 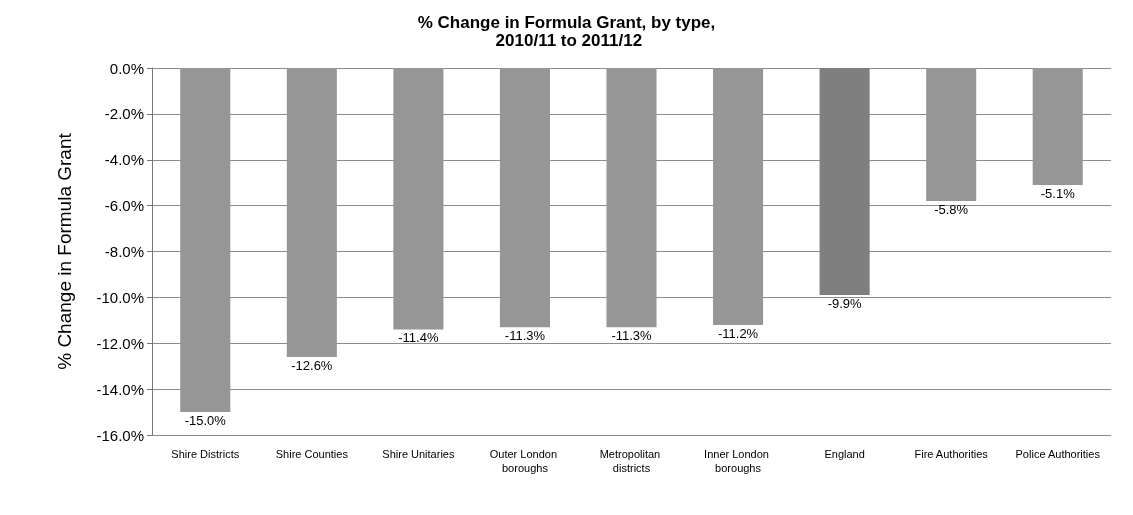 What do you see at coordinates (951, 454) in the screenshot?
I see `x-tick-label: Fire Authorities` at bounding box center [951, 454].